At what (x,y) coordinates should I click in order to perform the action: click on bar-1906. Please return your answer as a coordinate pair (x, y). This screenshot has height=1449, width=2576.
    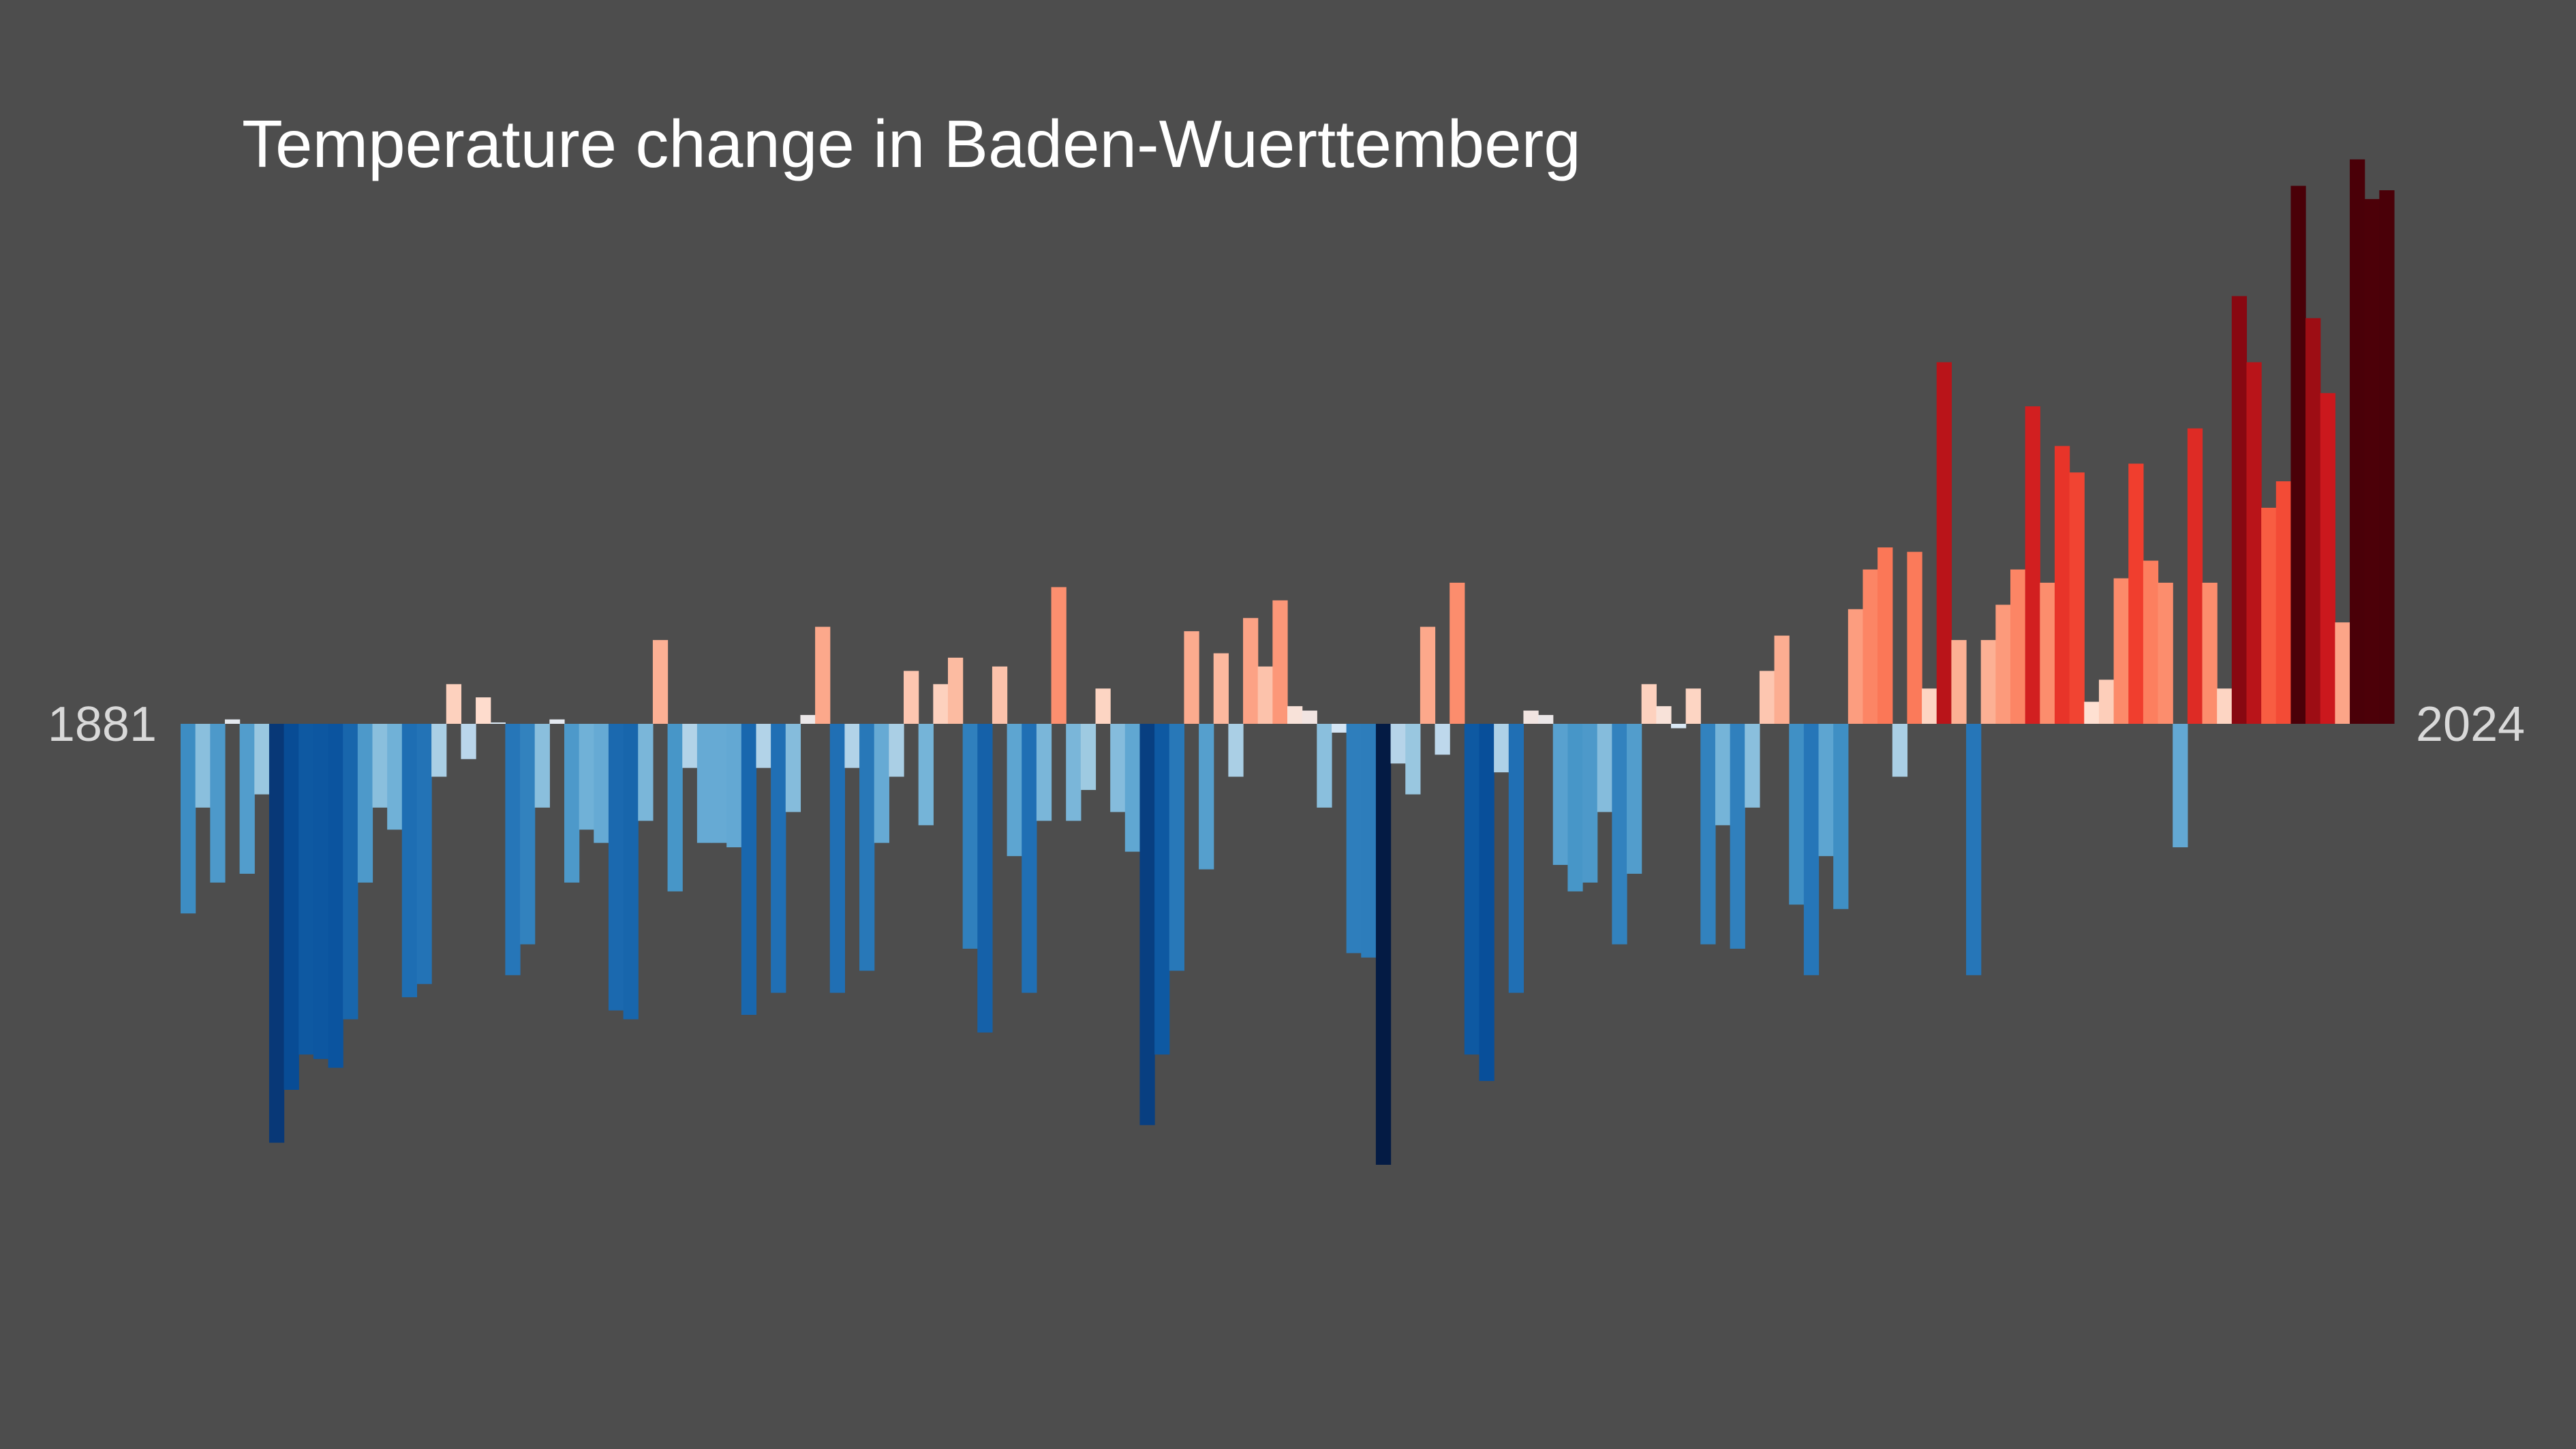
    Looking at the image, I should click on (557, 722).